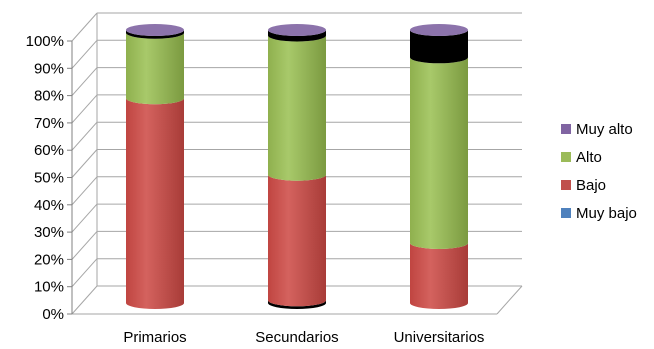 The width and height of the screenshot is (654, 349). I want to click on legend-label: Alto, so click(589, 157).